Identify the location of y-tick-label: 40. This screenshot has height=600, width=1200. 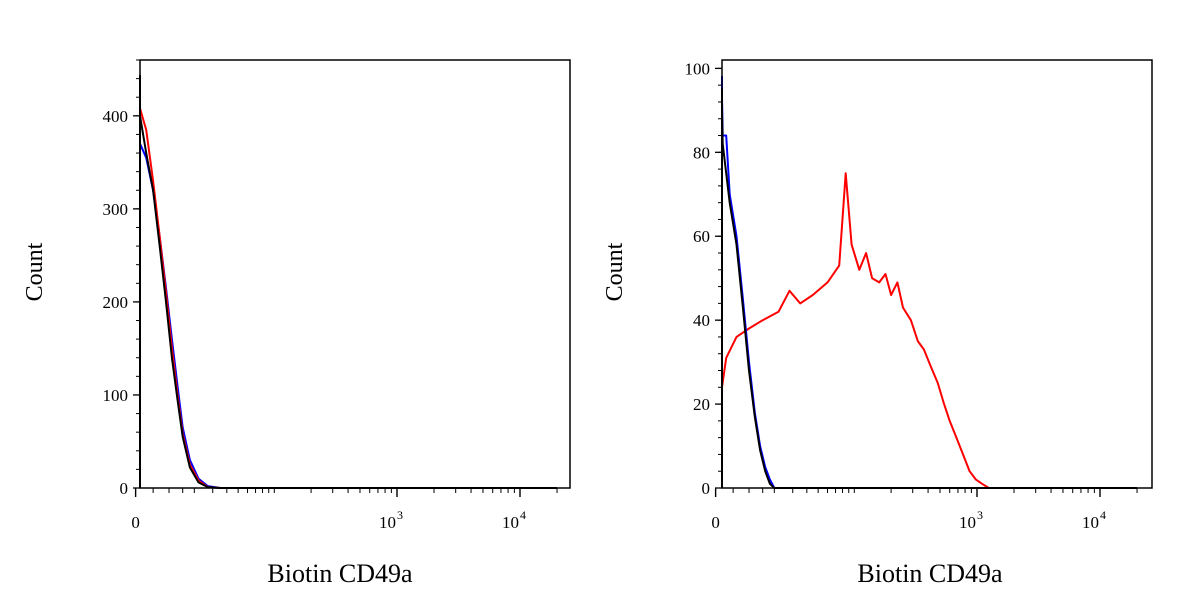
(701, 320).